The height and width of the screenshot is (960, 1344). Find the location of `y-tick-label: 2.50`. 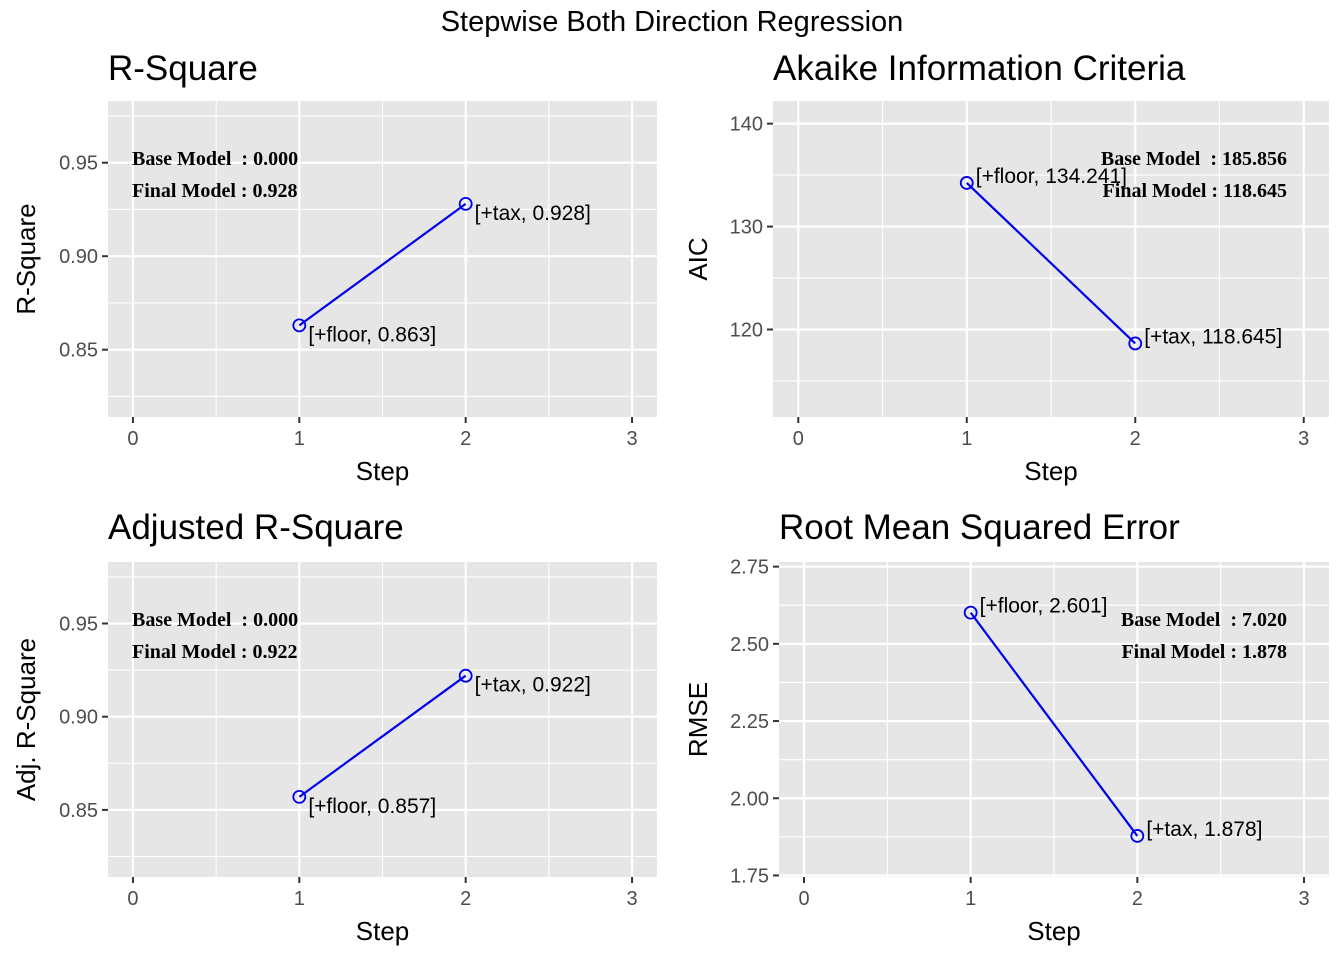

y-tick-label: 2.50 is located at coordinates (749, 645).